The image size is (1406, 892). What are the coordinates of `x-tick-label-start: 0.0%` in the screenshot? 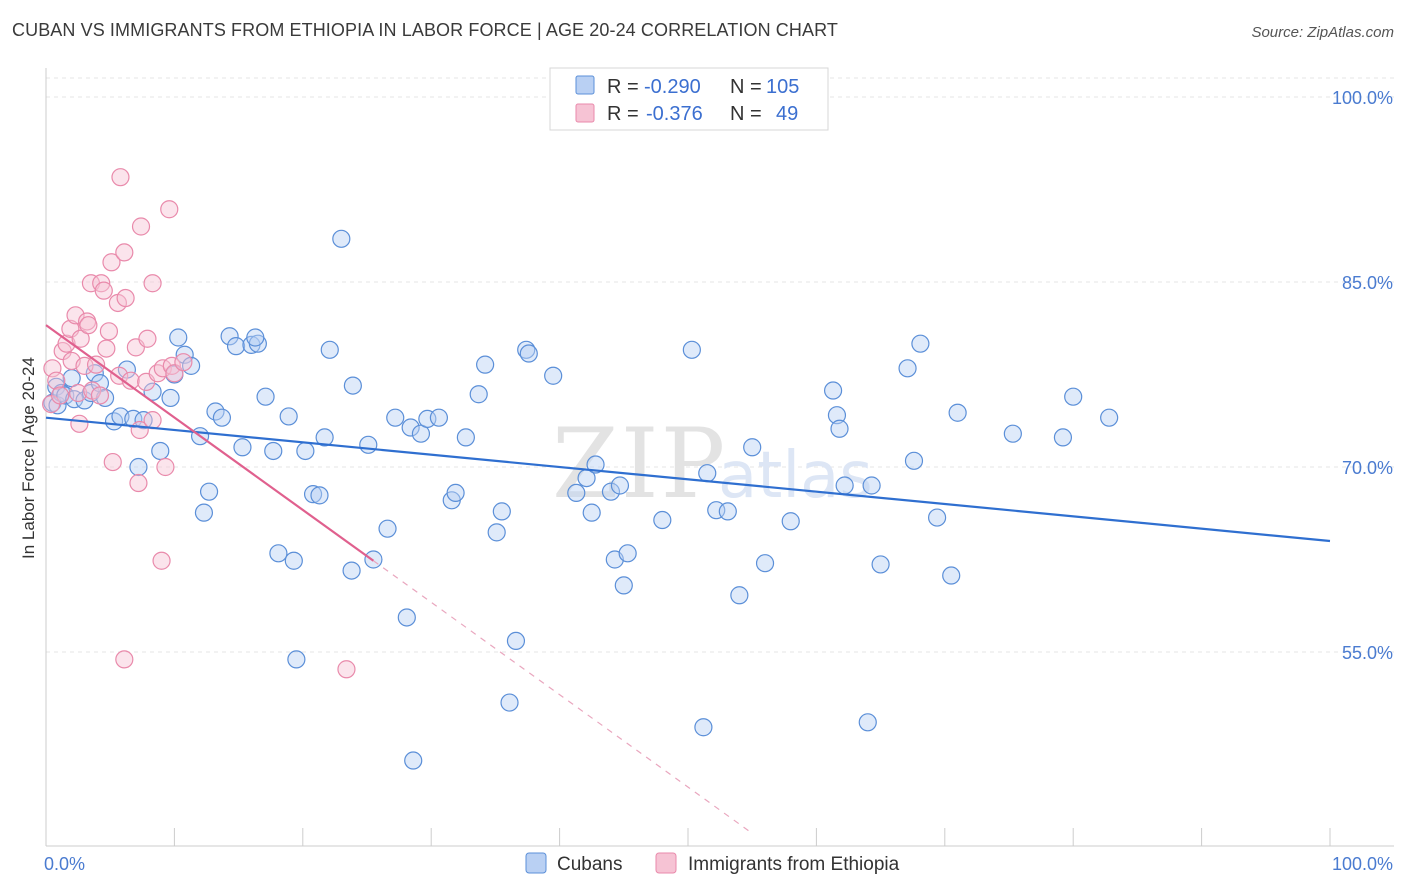 It's located at (64, 864).